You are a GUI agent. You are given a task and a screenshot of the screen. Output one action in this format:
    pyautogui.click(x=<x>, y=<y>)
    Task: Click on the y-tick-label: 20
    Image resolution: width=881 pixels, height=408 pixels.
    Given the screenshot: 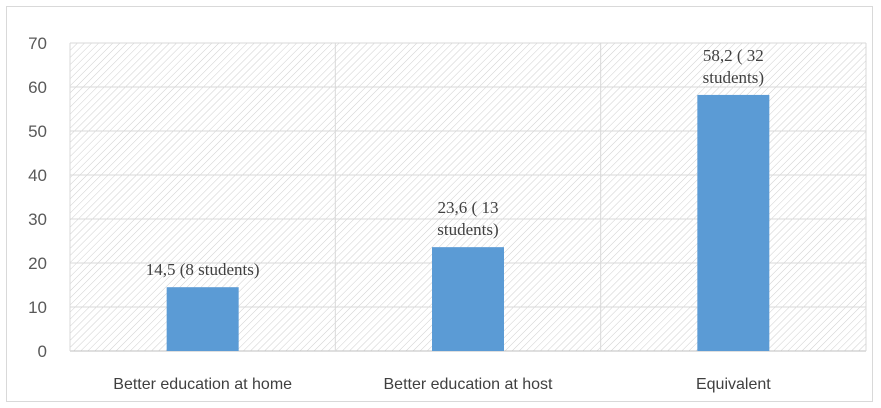 What is the action you would take?
    pyautogui.click(x=37, y=263)
    